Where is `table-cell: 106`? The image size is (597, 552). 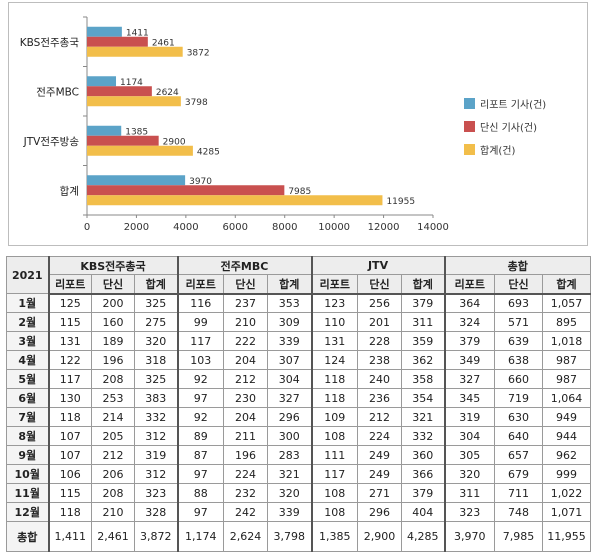 table-cell: 106 is located at coordinates (70, 474).